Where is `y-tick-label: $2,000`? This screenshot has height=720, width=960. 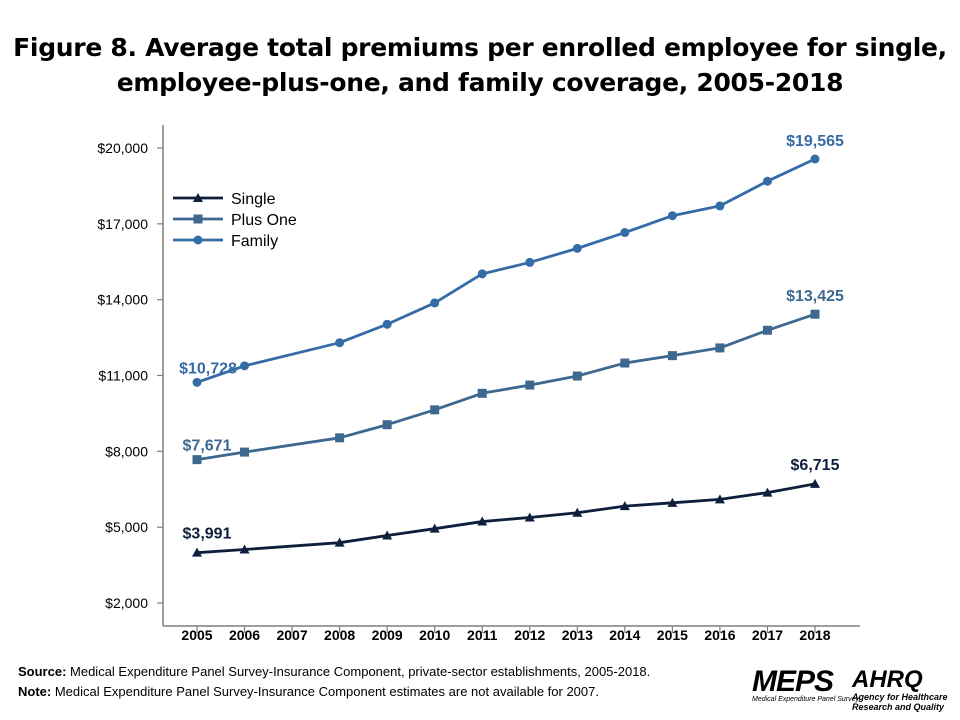 y-tick-label: $2,000 is located at coordinates (126, 603).